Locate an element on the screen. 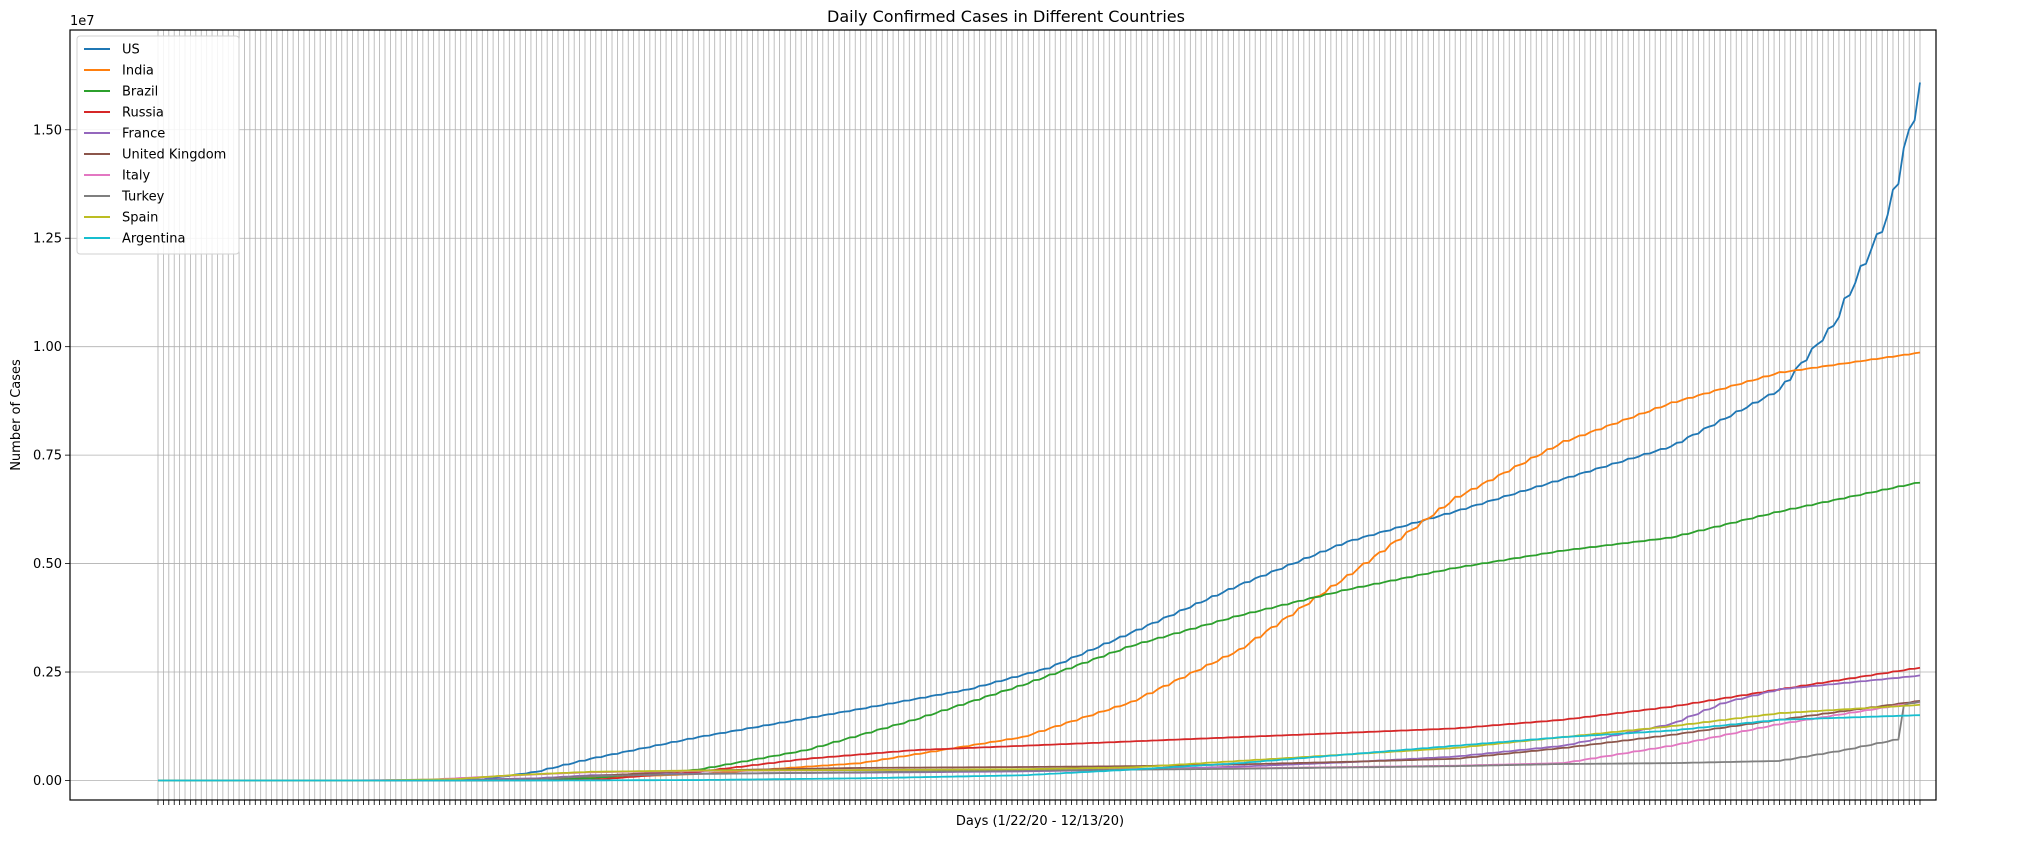  legend-box is located at coordinates (158, 145).